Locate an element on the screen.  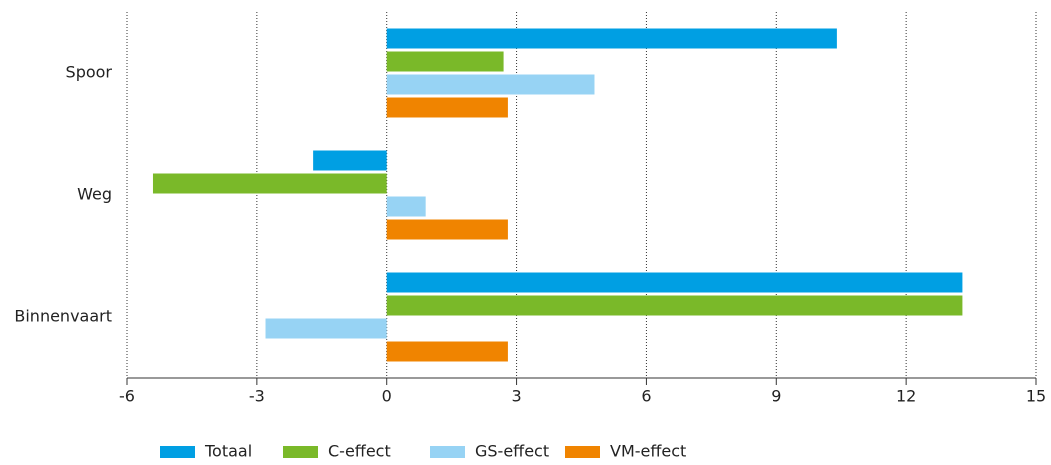
x-tick-label: 15 is located at coordinates (1036, 396).